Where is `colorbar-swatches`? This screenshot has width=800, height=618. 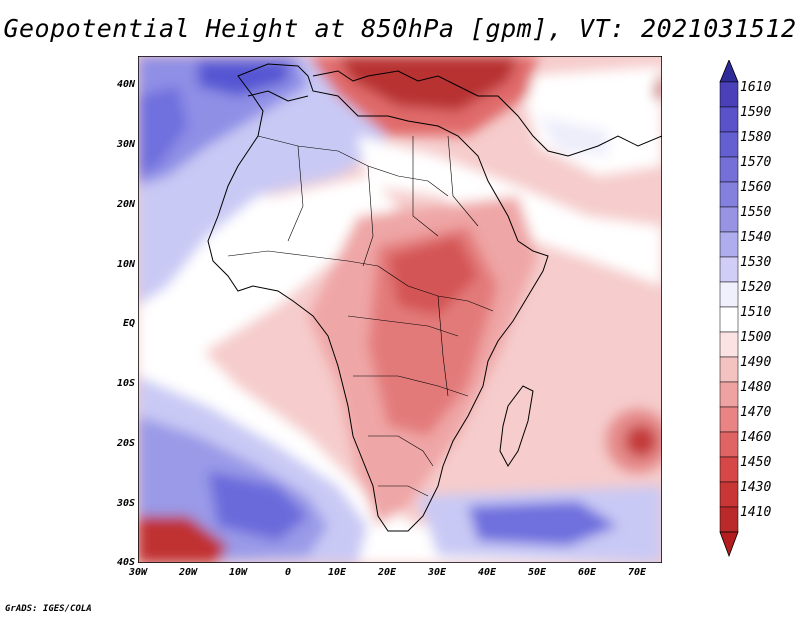
colorbar-swatches is located at coordinates (729, 309).